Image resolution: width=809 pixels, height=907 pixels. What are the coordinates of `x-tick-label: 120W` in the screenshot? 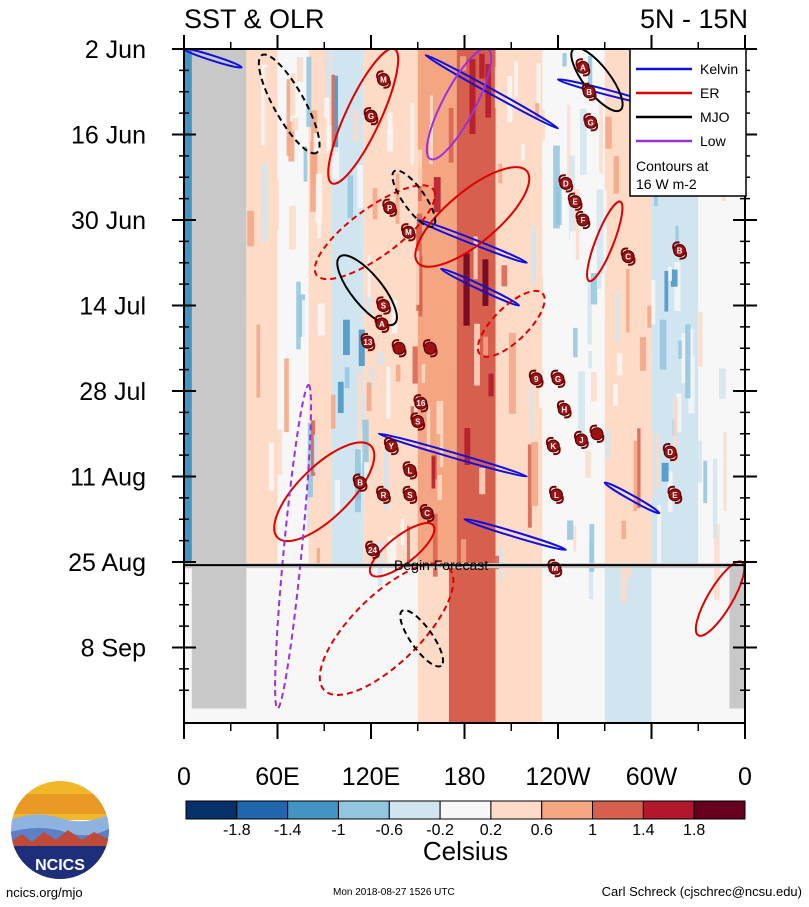 It's located at (558, 777).